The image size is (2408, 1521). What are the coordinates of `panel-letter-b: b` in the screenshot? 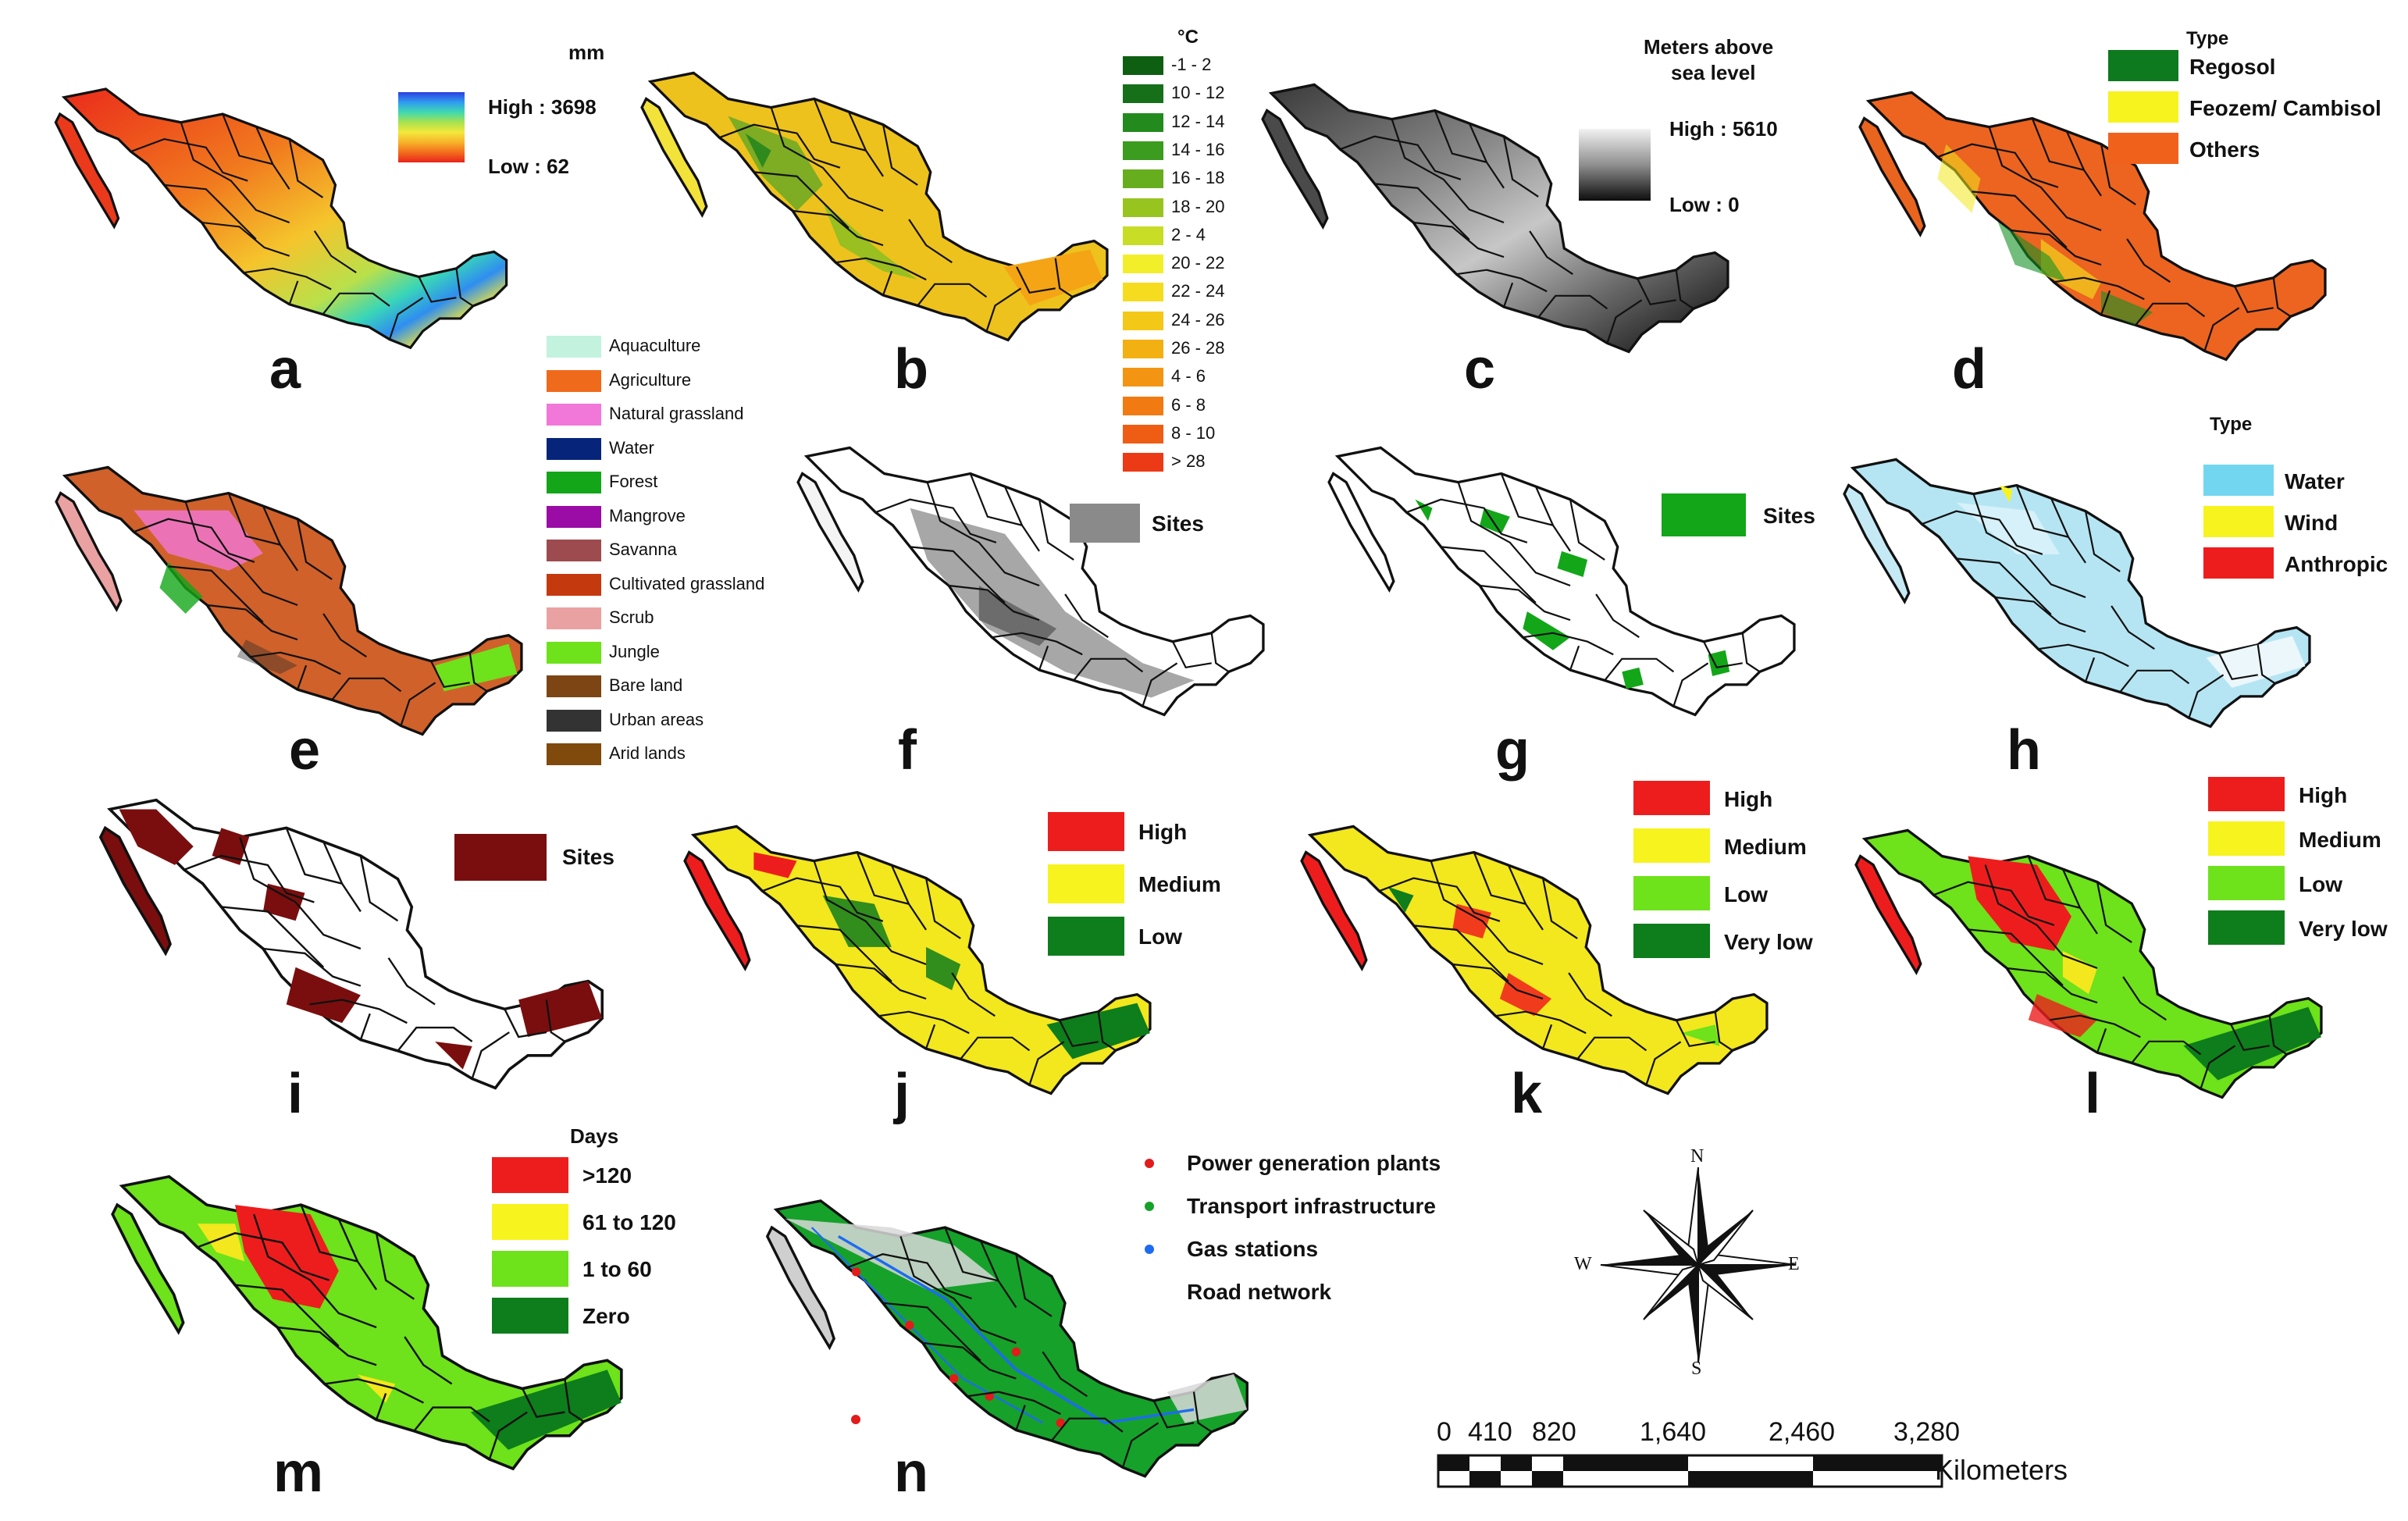 It's located at (911, 369).